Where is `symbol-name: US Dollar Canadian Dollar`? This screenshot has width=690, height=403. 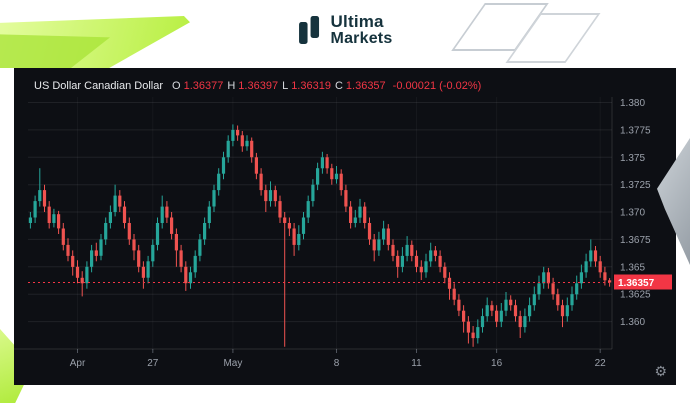
symbol-name: US Dollar Canadian Dollar is located at coordinates (99, 86).